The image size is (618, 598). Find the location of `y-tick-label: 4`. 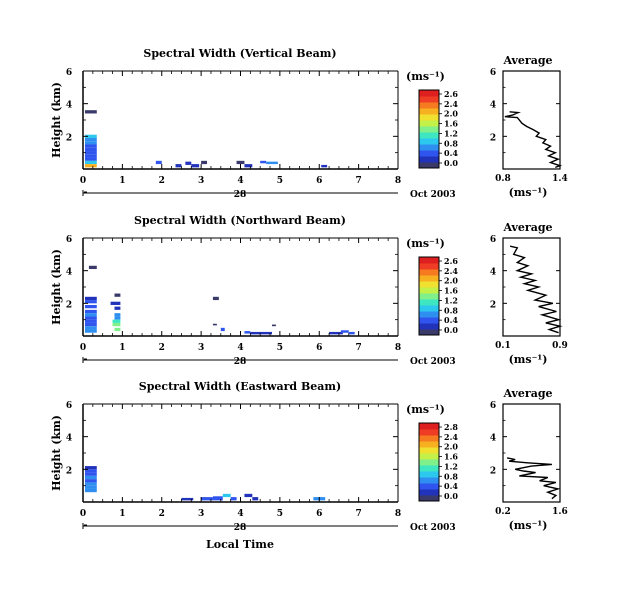

y-tick-label: 4 is located at coordinates (69, 439).